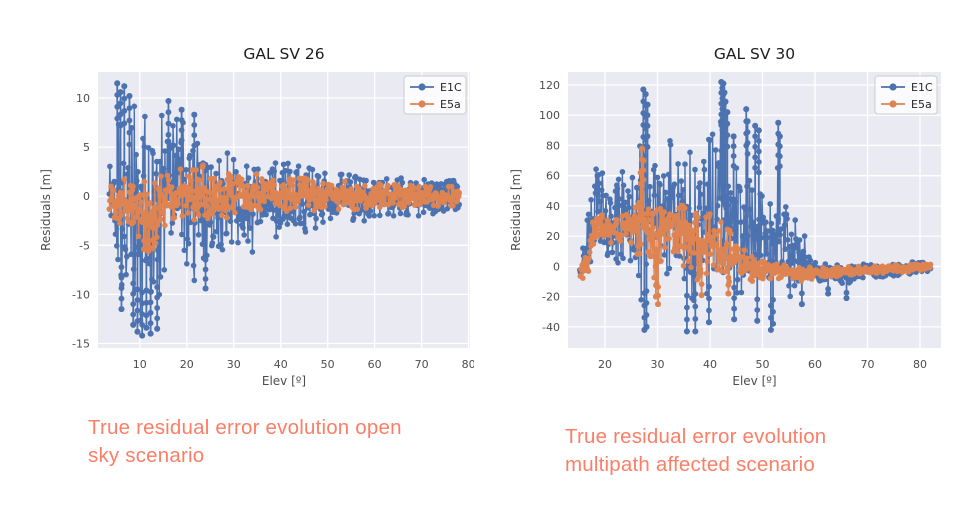 The width and height of the screenshot is (977, 511). I want to click on svg-text: -20, so click(551, 297).